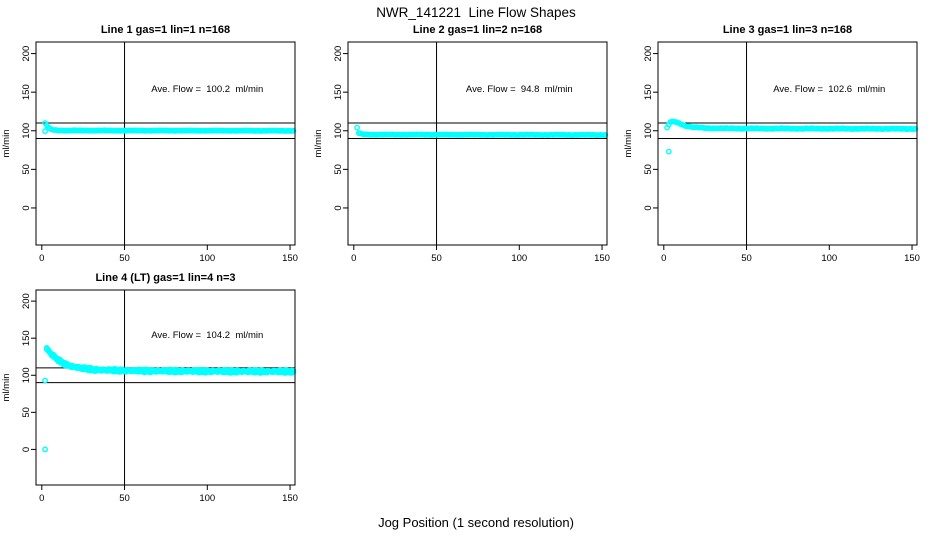 This screenshot has height=540, width=936. Describe the element at coordinates (477, 30) in the screenshot. I see `panel-title: Line 2 gas=1 lin=2 n=168` at that location.